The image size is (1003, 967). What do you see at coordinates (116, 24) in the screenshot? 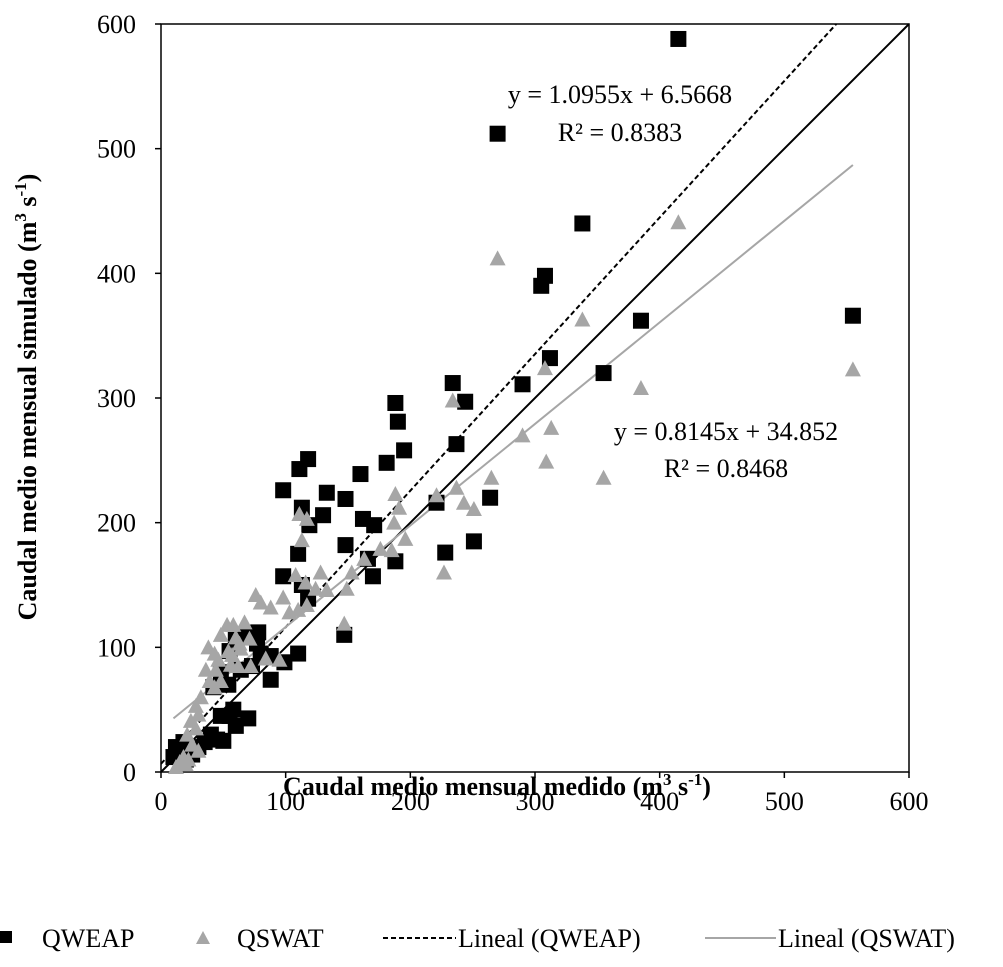
I see `y-tick-label: 600` at bounding box center [116, 24].